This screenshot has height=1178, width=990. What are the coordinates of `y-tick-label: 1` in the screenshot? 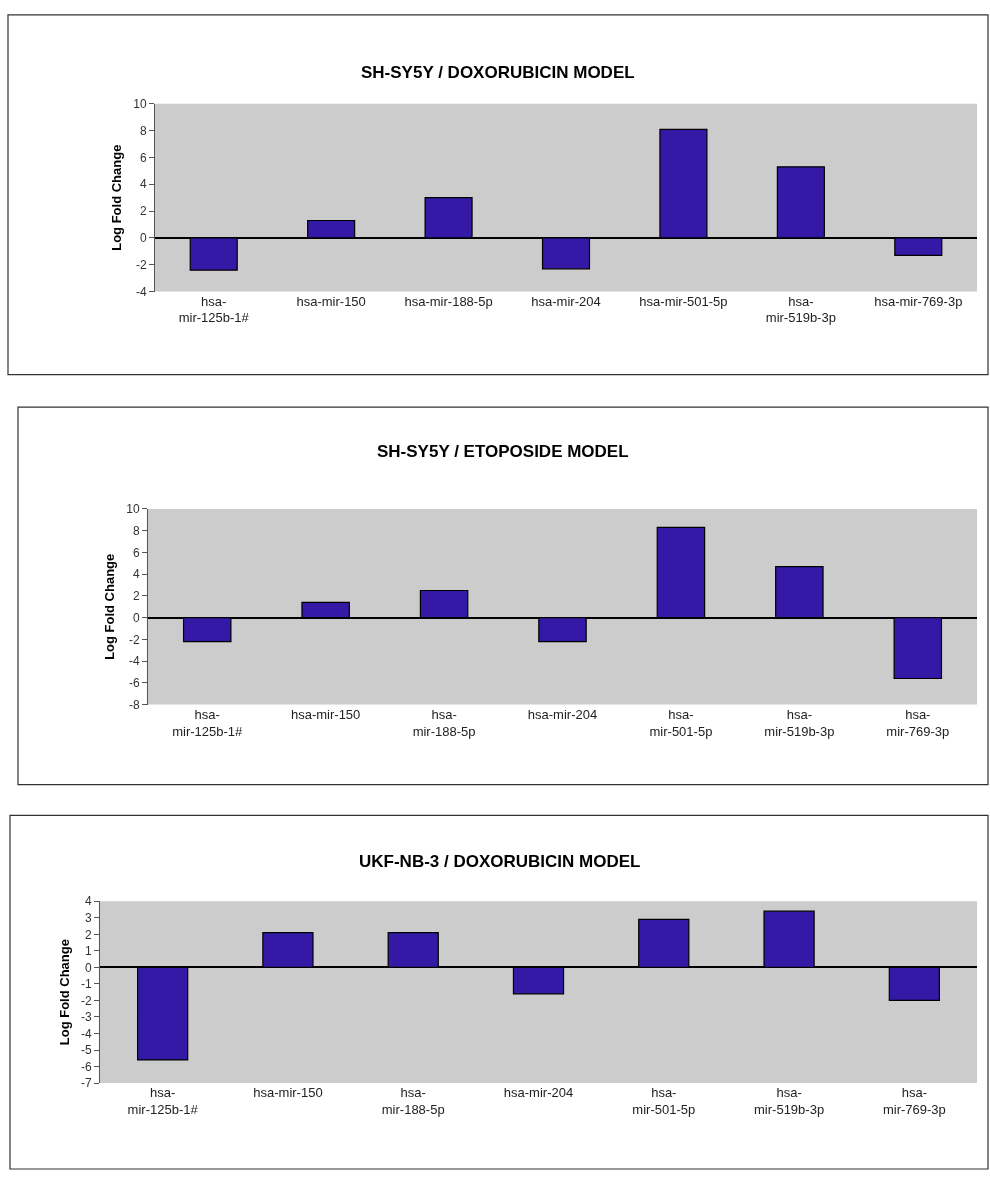 It's located at (88, 951).